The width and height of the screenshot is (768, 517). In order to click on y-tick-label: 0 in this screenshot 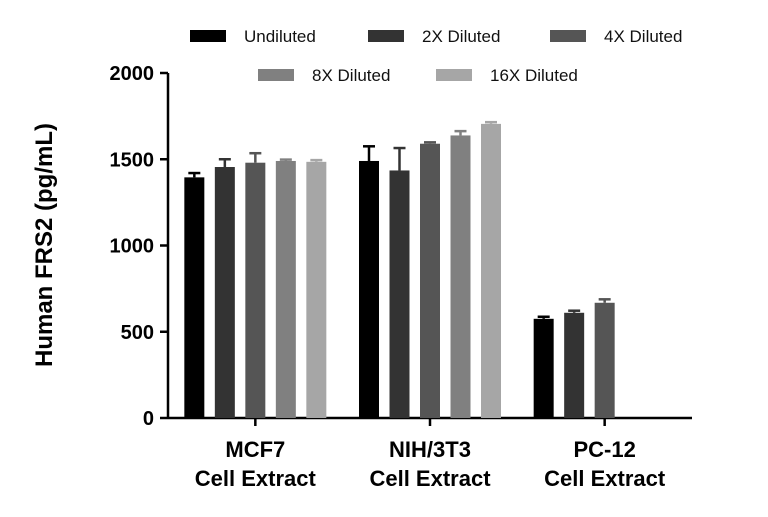, I will do `click(148, 419)`.